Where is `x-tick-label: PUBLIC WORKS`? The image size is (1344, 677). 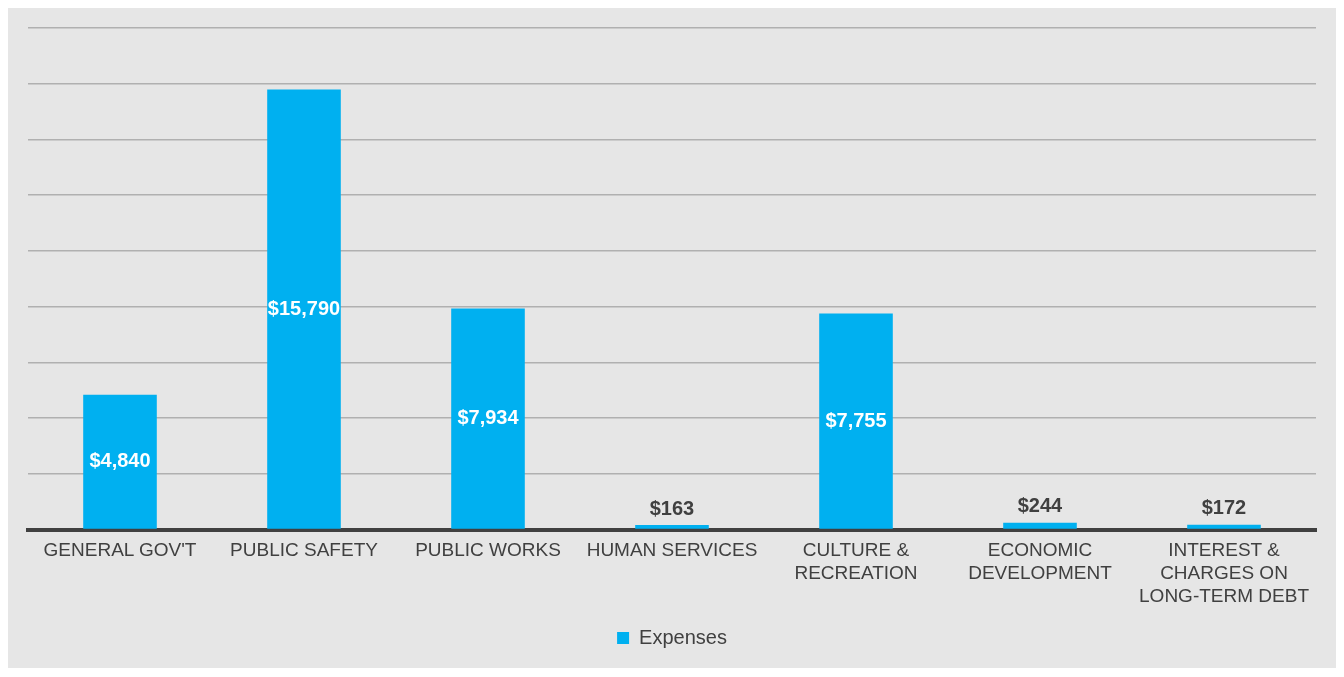
x-tick-label: PUBLIC WORKS is located at coordinates (488, 550).